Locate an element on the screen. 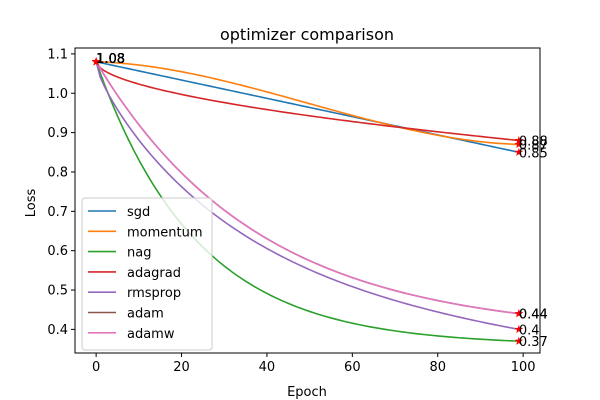  end-value-label: 0.88 is located at coordinates (533, 141).